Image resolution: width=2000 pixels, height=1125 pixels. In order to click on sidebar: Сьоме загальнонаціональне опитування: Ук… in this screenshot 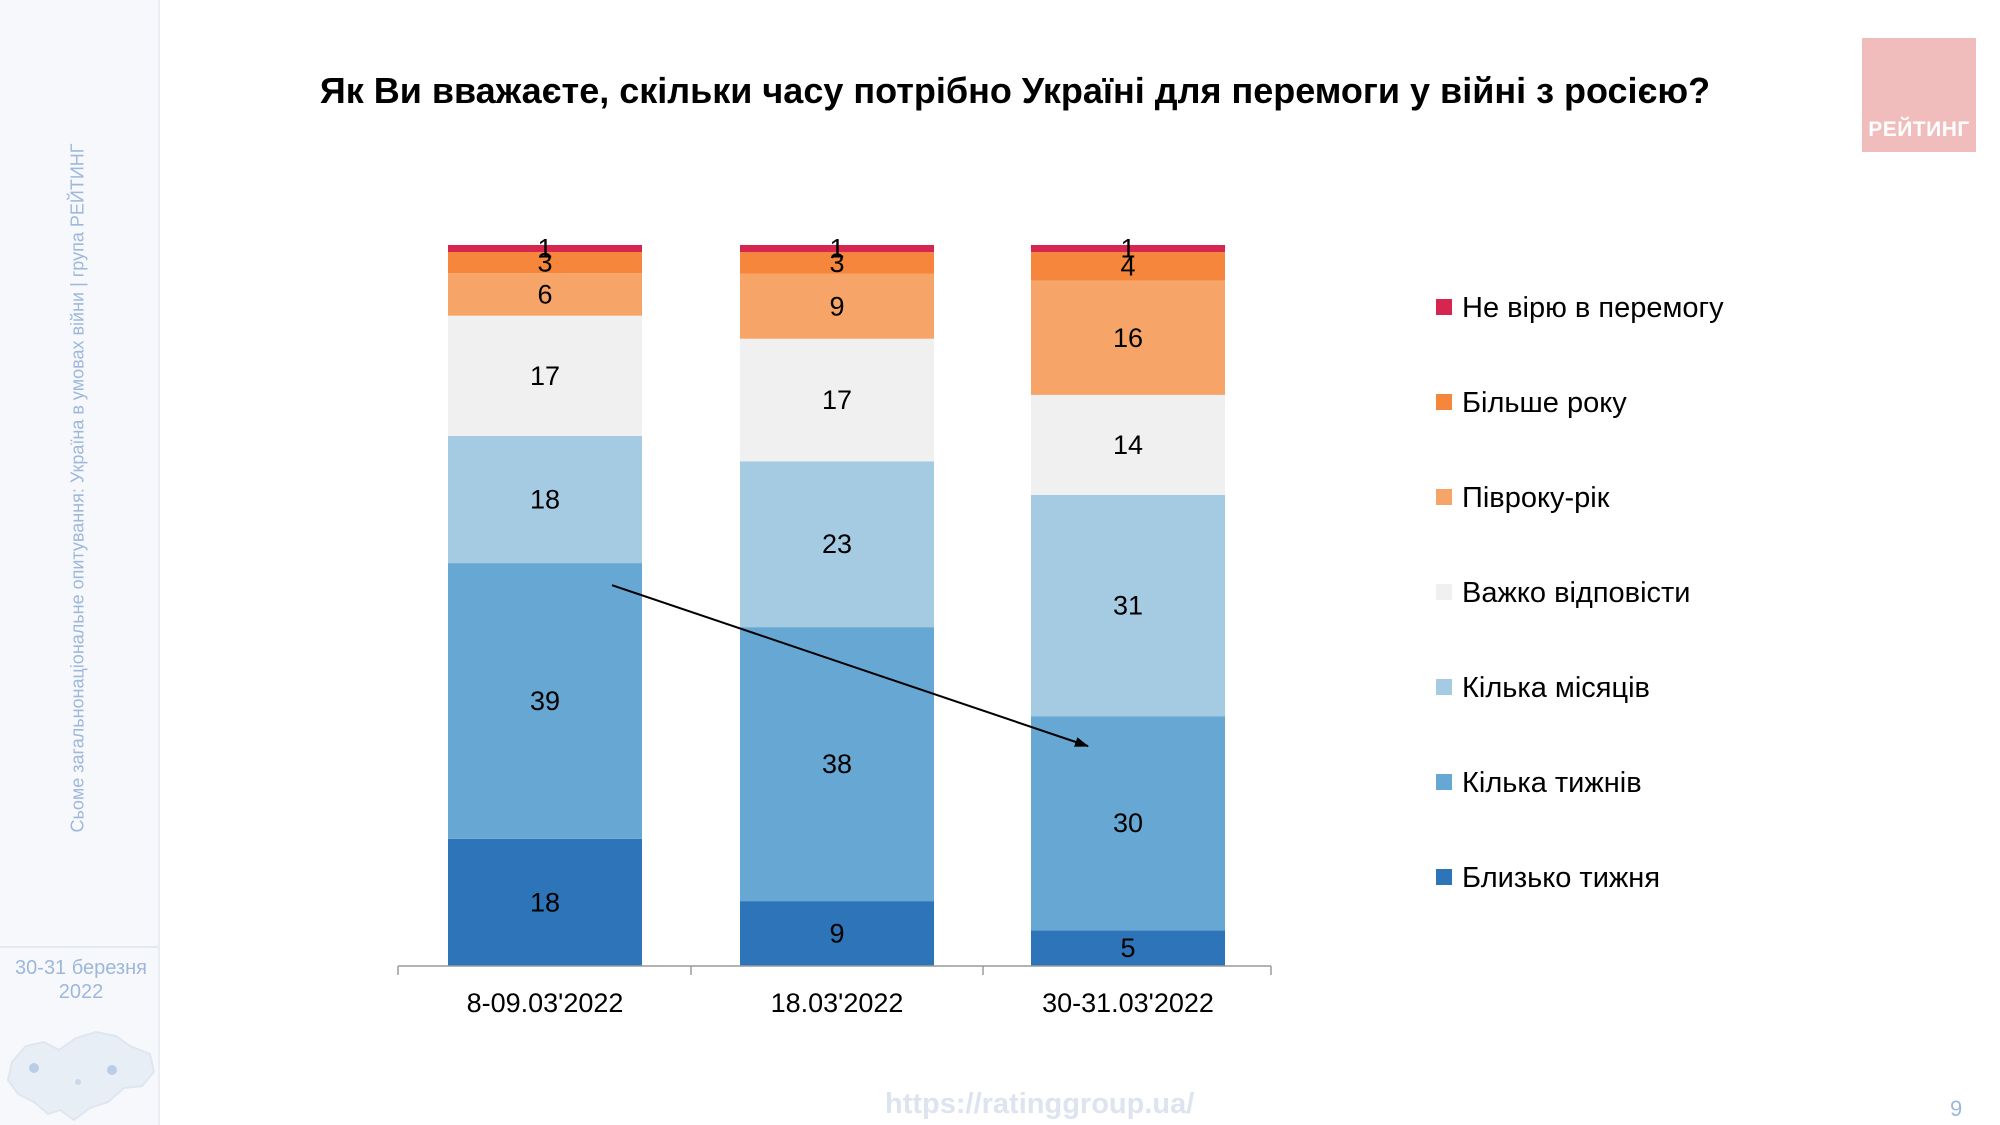, I will do `click(80, 562)`.